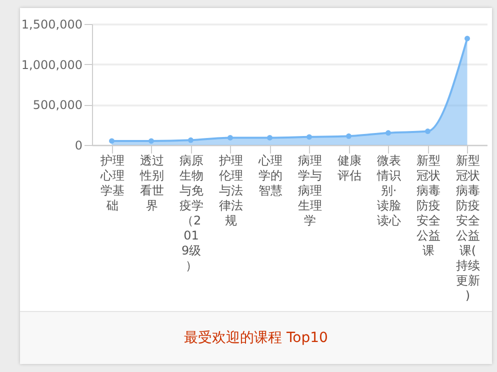 This screenshot has height=372, width=497. Describe the element at coordinates (51, 25) in the screenshot. I see `y-tick-label: 1,500,000` at that location.